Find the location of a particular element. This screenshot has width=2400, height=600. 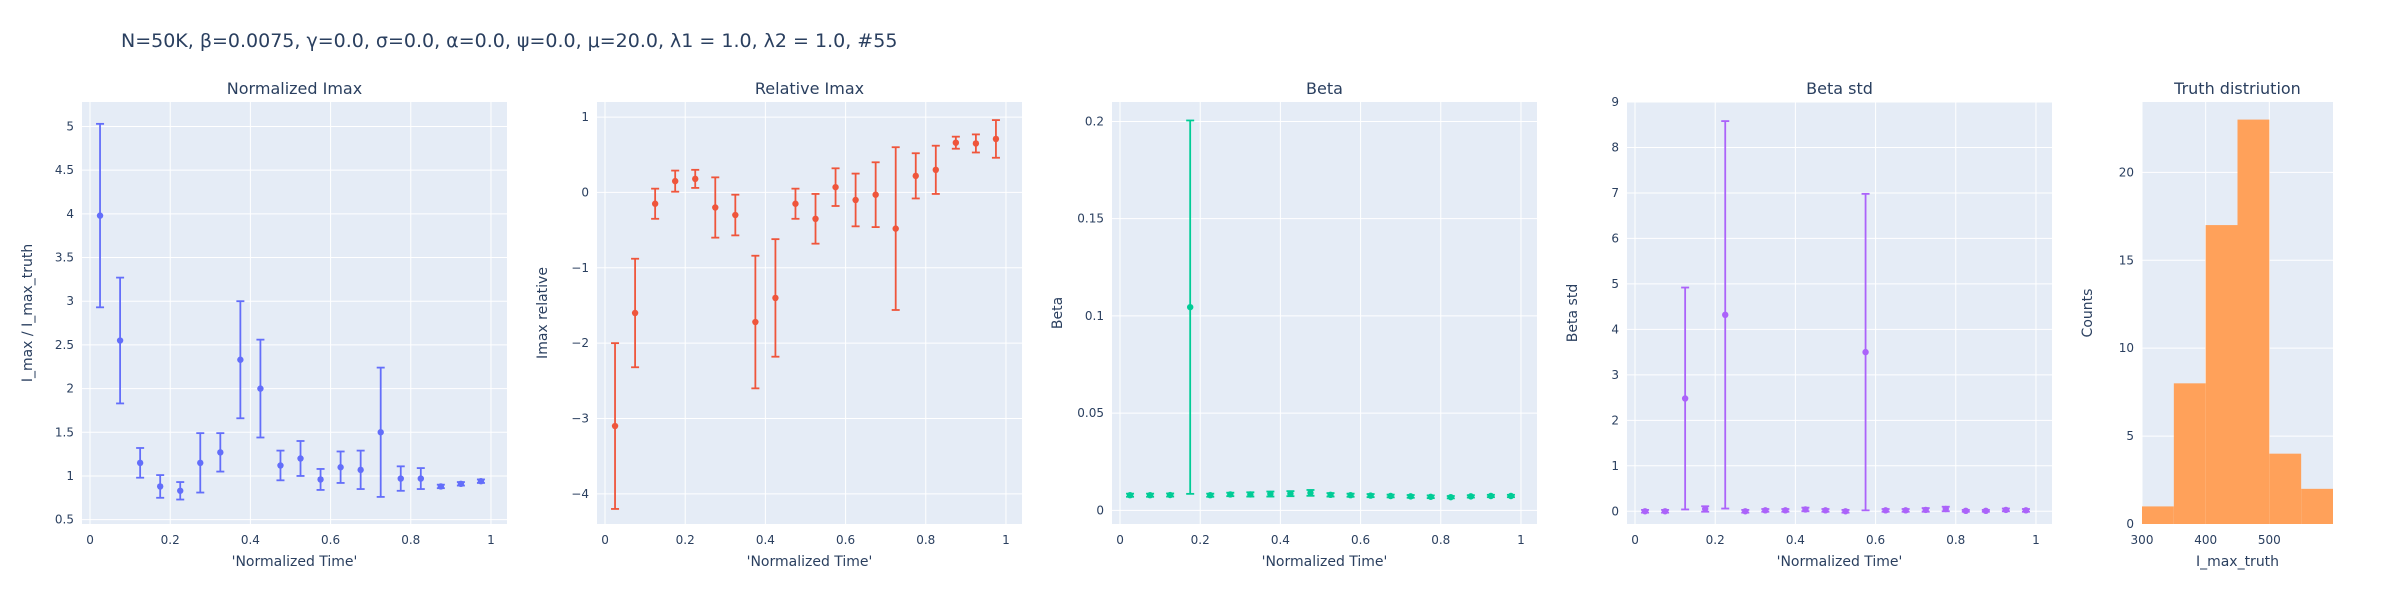

normalized-imax-x-axis-label: 'Normalized Time' is located at coordinates (295, 562).